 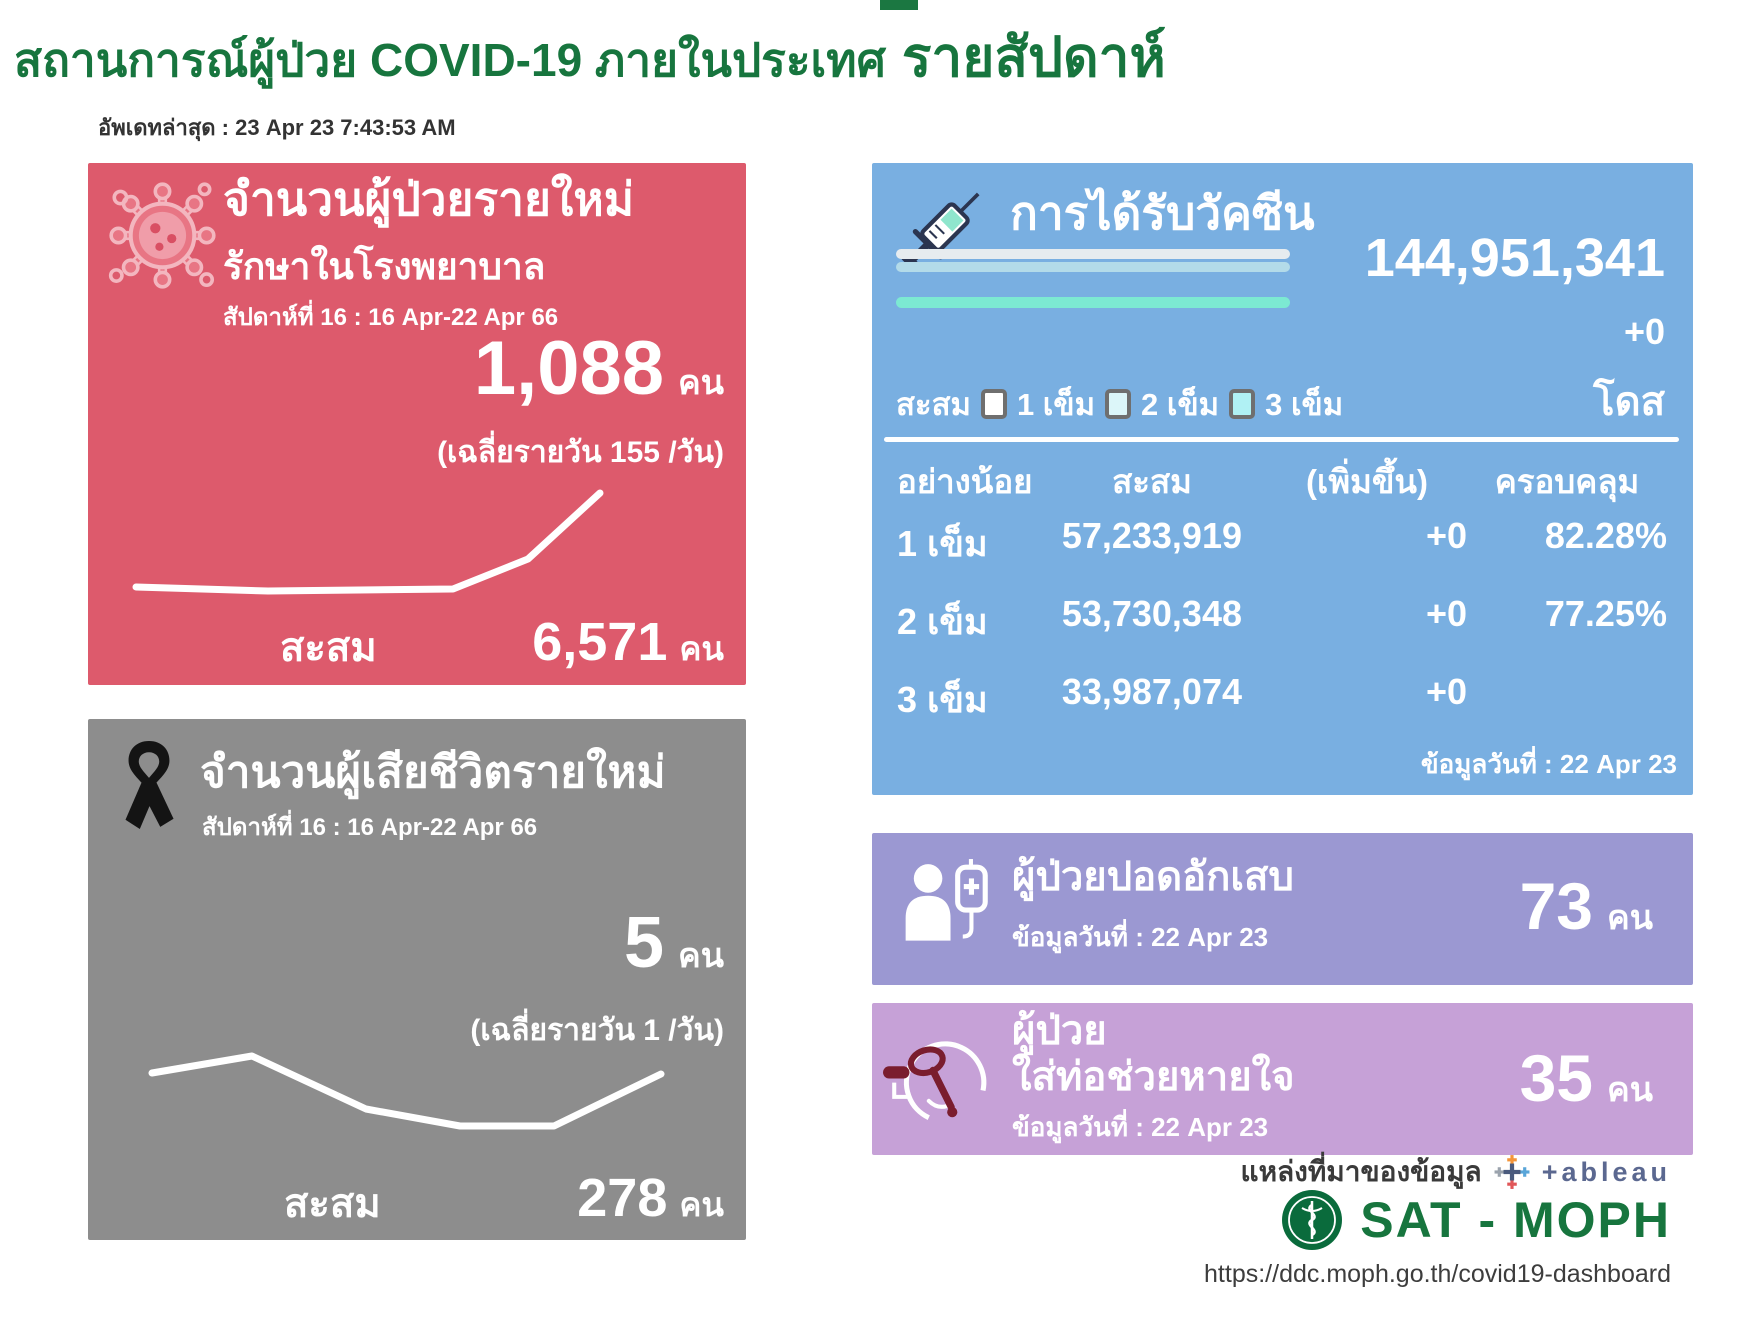 What do you see at coordinates (1437, 1274) in the screenshot?
I see `source-url: https://ddc.moph.go.th/covid19-dashboard` at bounding box center [1437, 1274].